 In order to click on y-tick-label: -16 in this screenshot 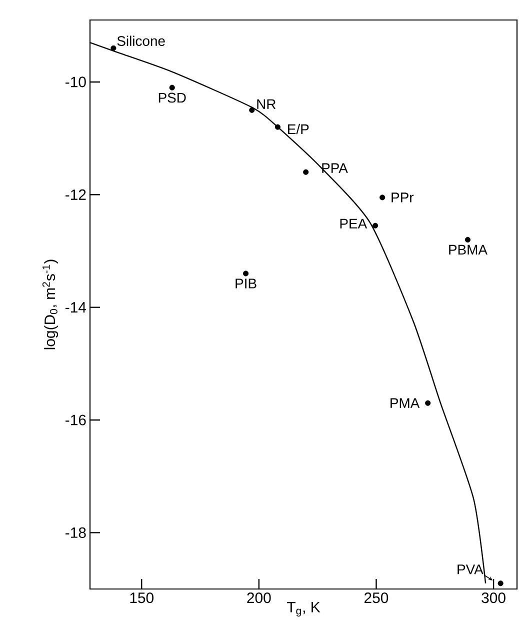, I will do `click(76, 420)`.